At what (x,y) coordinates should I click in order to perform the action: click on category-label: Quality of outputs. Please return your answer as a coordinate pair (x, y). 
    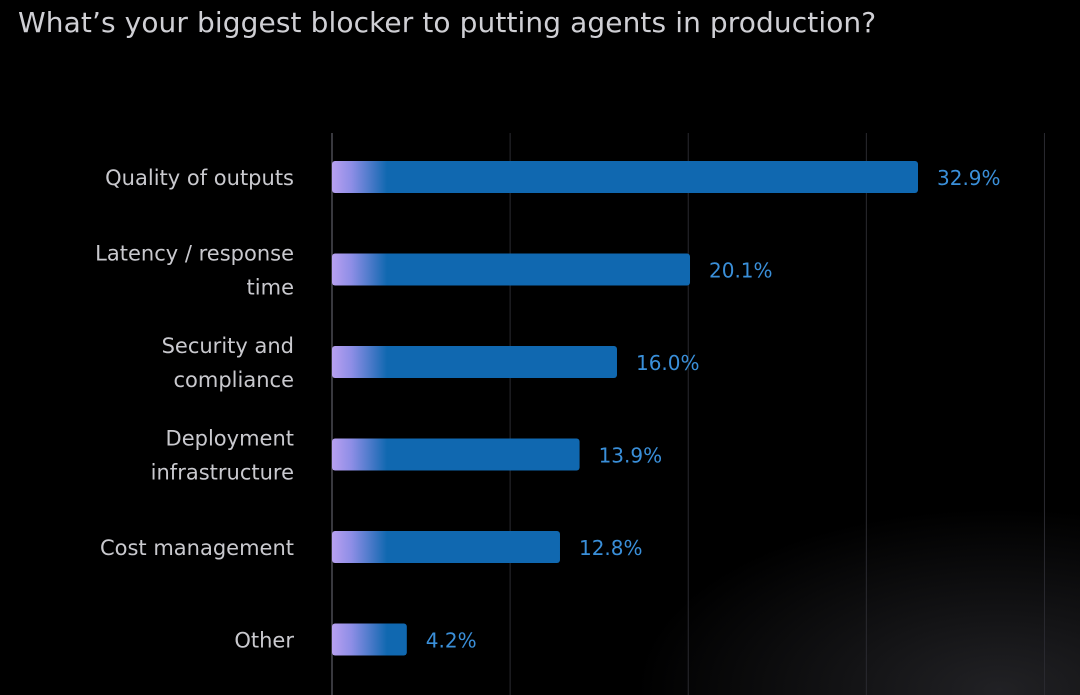
    Looking at the image, I should click on (199, 178).